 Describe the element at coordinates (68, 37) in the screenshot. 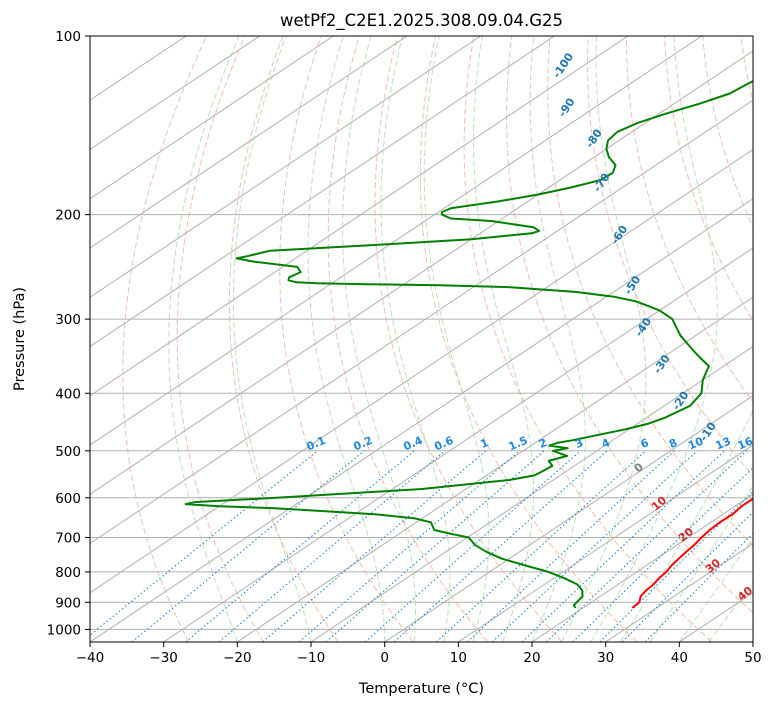

I see `y-tick-label: 100` at that location.